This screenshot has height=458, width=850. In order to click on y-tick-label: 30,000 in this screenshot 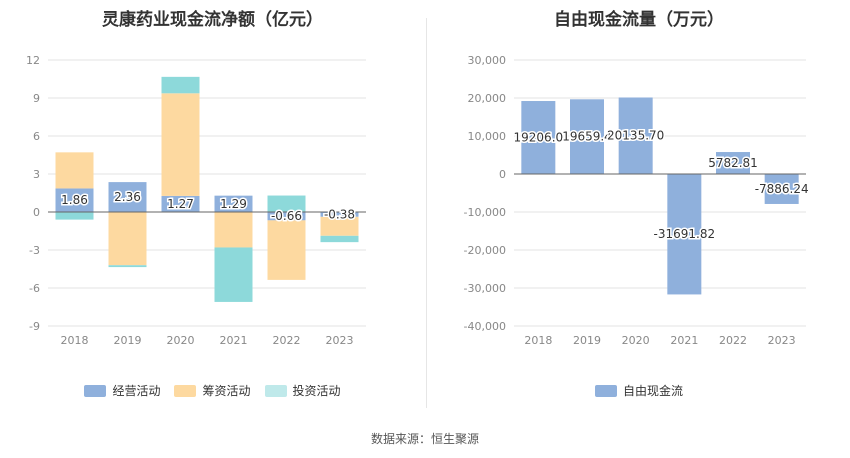, I will do `click(487, 60)`.